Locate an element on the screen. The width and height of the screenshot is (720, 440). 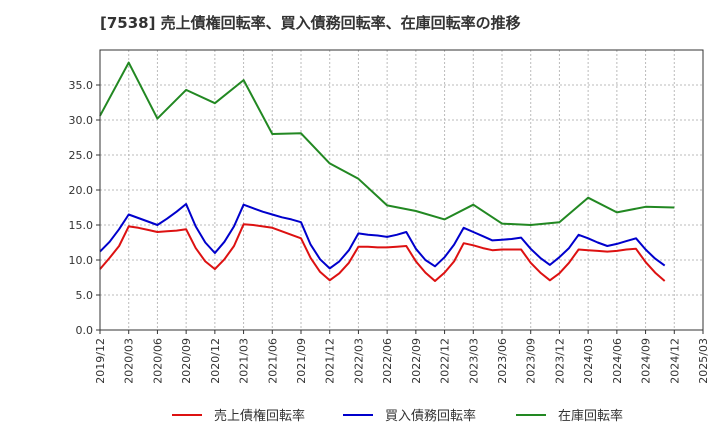
x-tick-label: 2023/03 is located at coordinates (473, 361).